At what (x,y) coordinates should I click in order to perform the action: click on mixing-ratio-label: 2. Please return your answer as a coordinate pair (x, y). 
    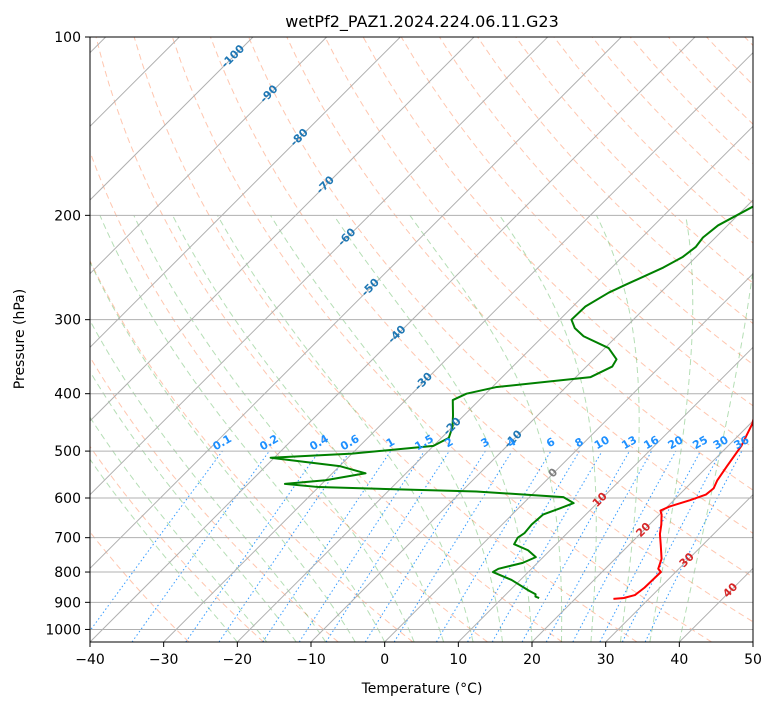
    Looking at the image, I should click on (448, 442).